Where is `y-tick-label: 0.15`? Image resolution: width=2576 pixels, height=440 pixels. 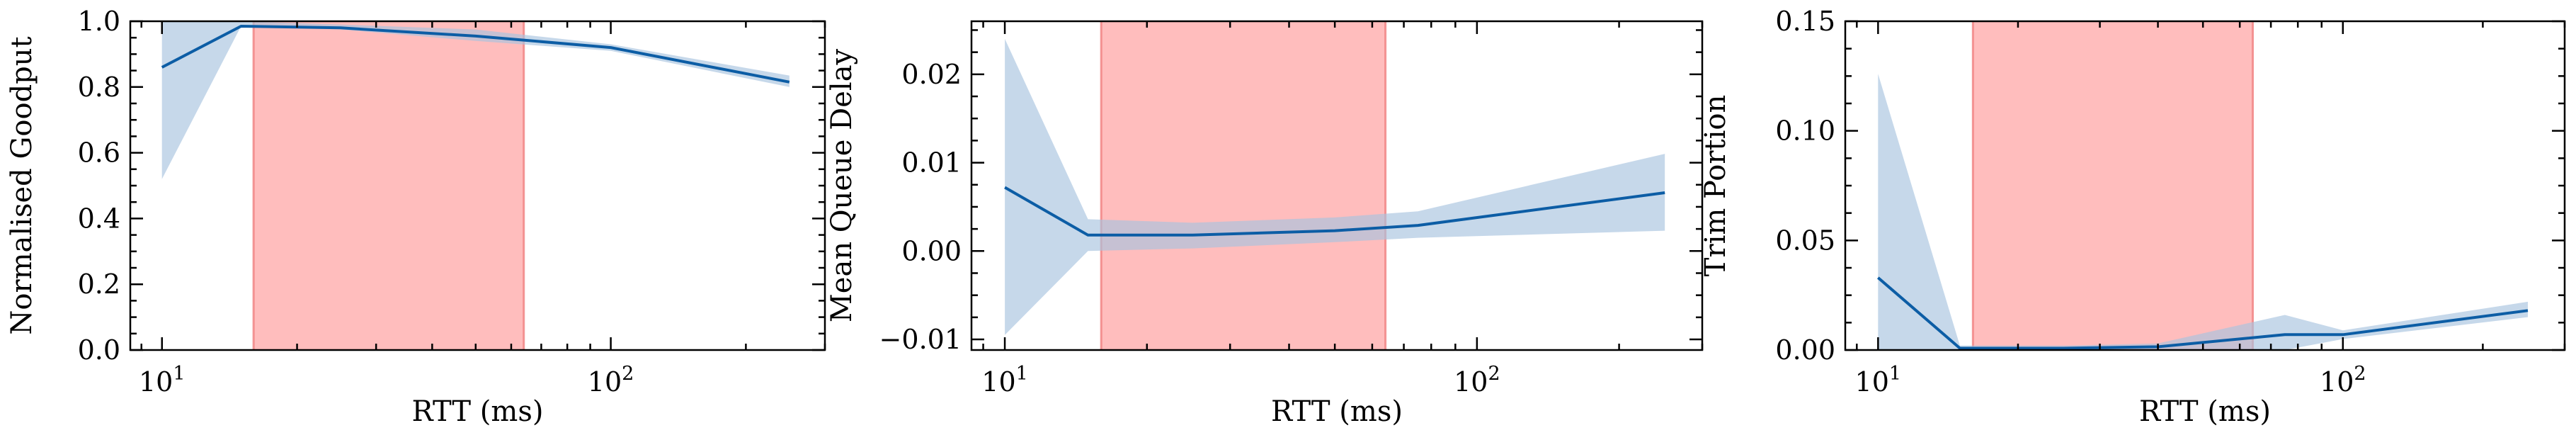
y-tick-label: 0.15 is located at coordinates (1805, 21).